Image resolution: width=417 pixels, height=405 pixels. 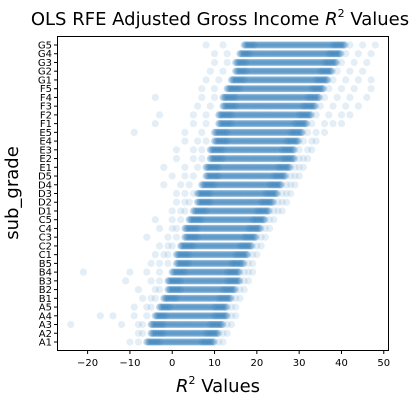 What do you see at coordinates (191, 380) in the screenshot?
I see `x-axis-label-math-sup: 2` at bounding box center [191, 380].